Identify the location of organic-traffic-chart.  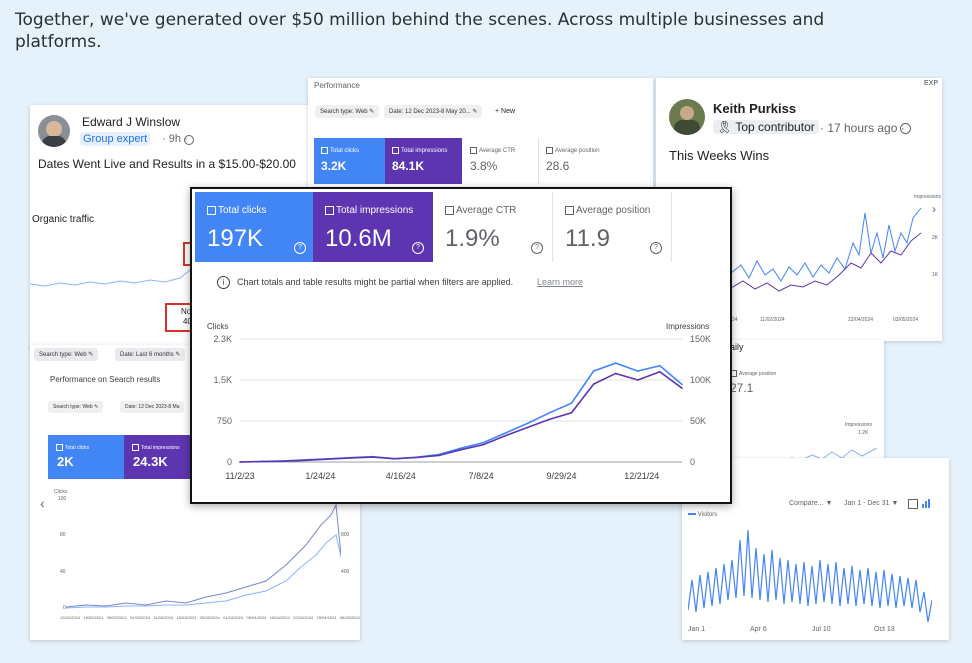
(110, 278).